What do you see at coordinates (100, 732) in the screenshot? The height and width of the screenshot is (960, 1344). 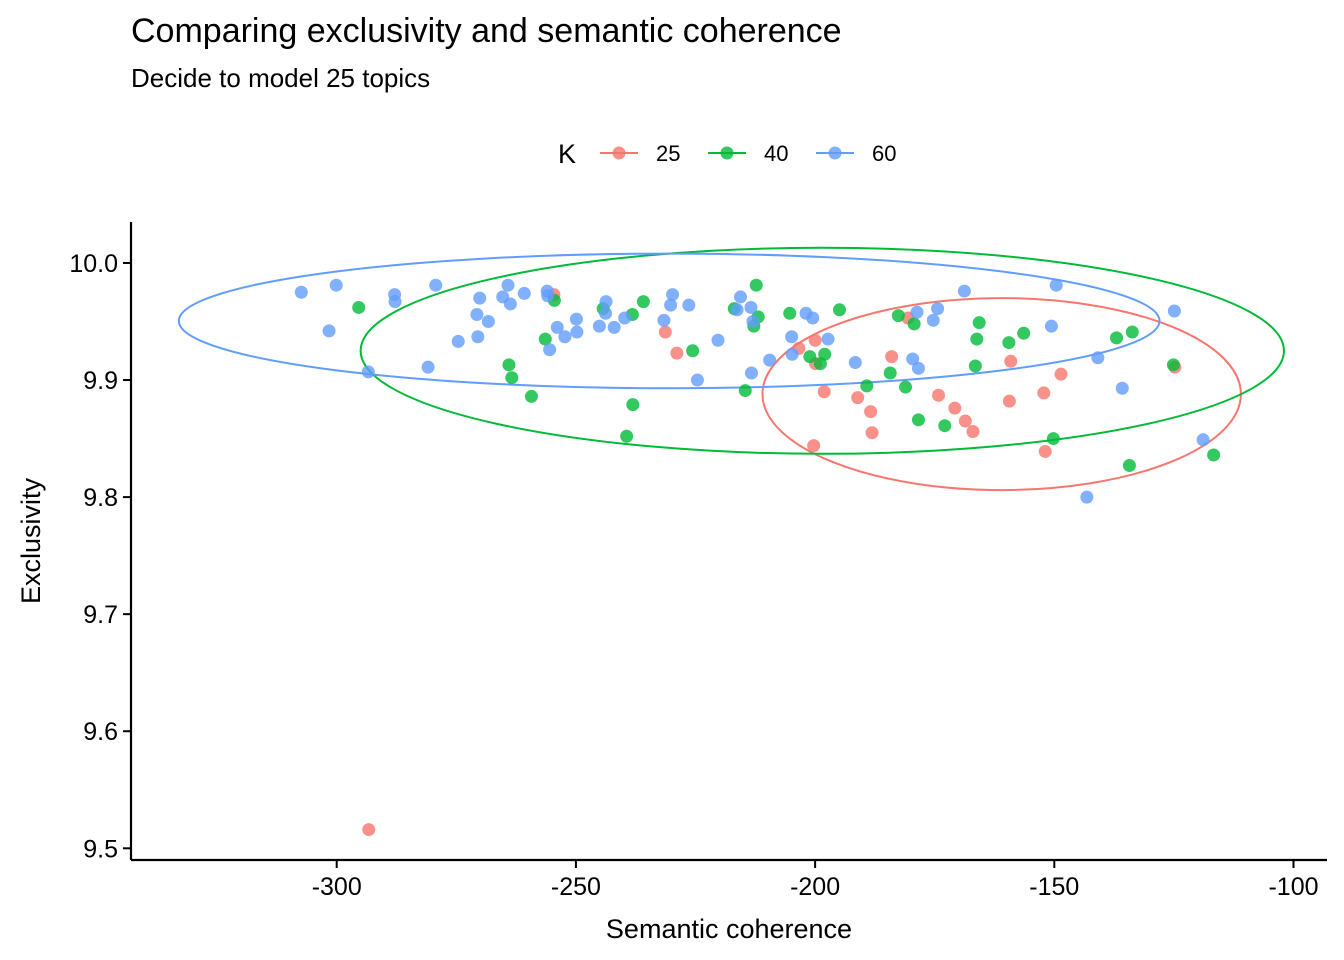 I see `y-tick-label: 9.6` at bounding box center [100, 732].